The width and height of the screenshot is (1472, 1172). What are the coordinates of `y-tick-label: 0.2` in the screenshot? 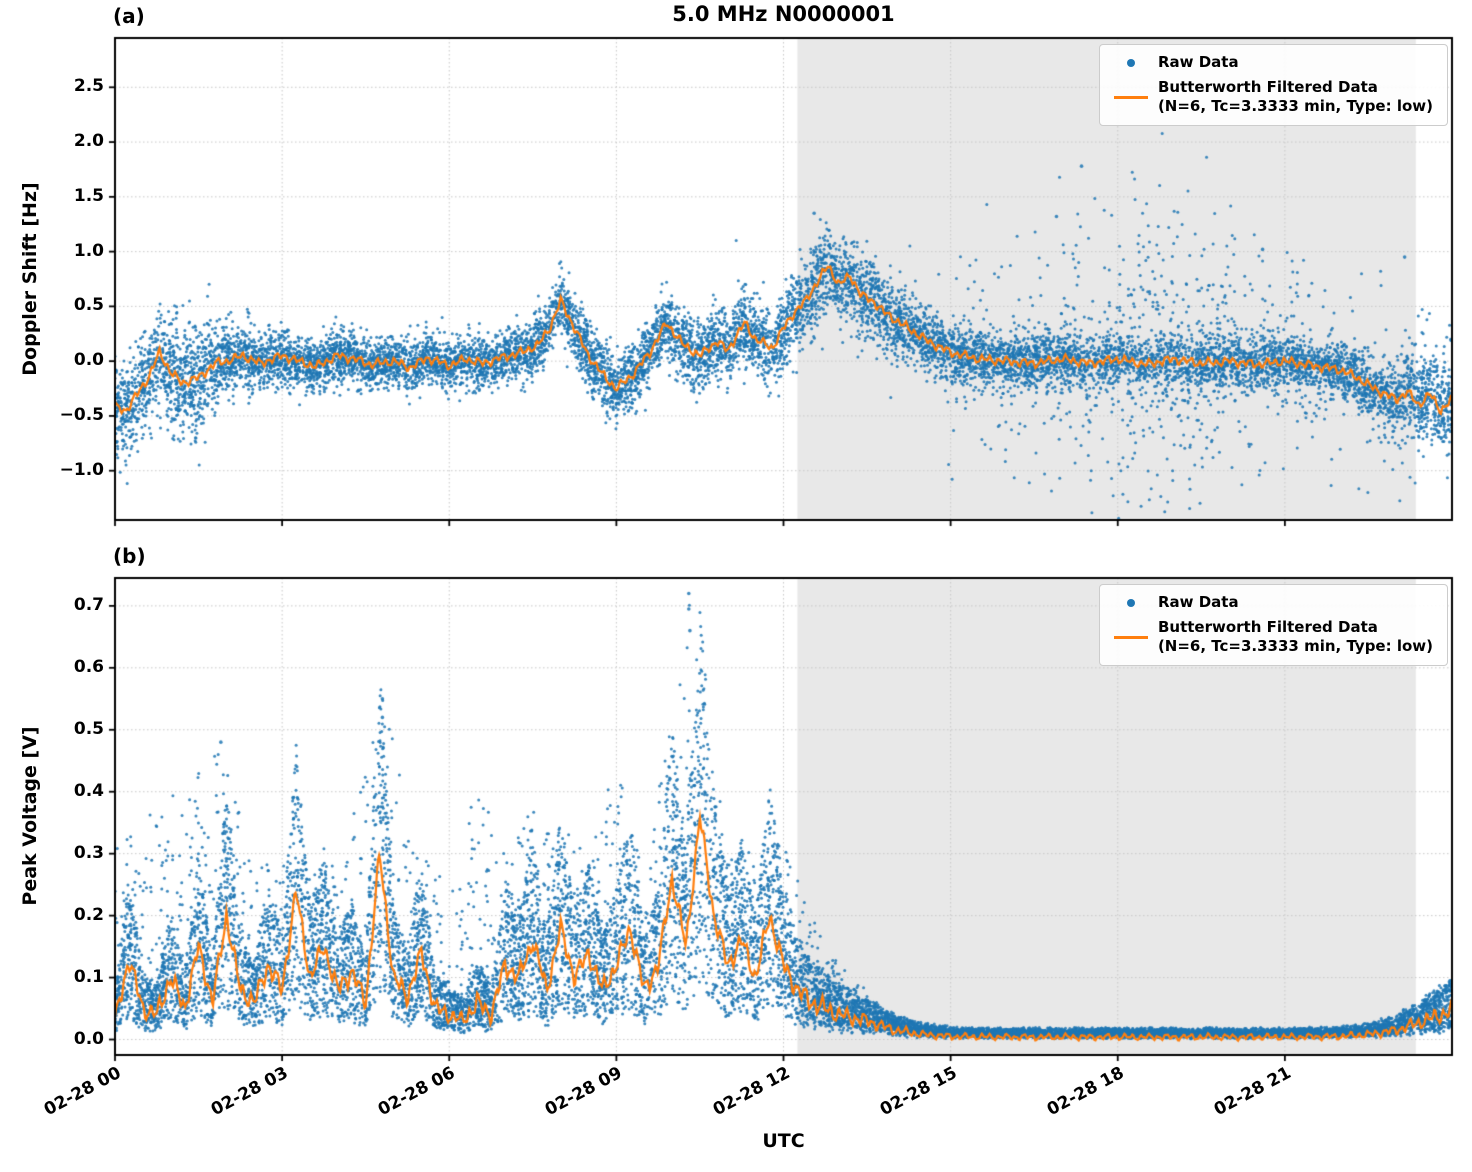 It's located at (88, 914).